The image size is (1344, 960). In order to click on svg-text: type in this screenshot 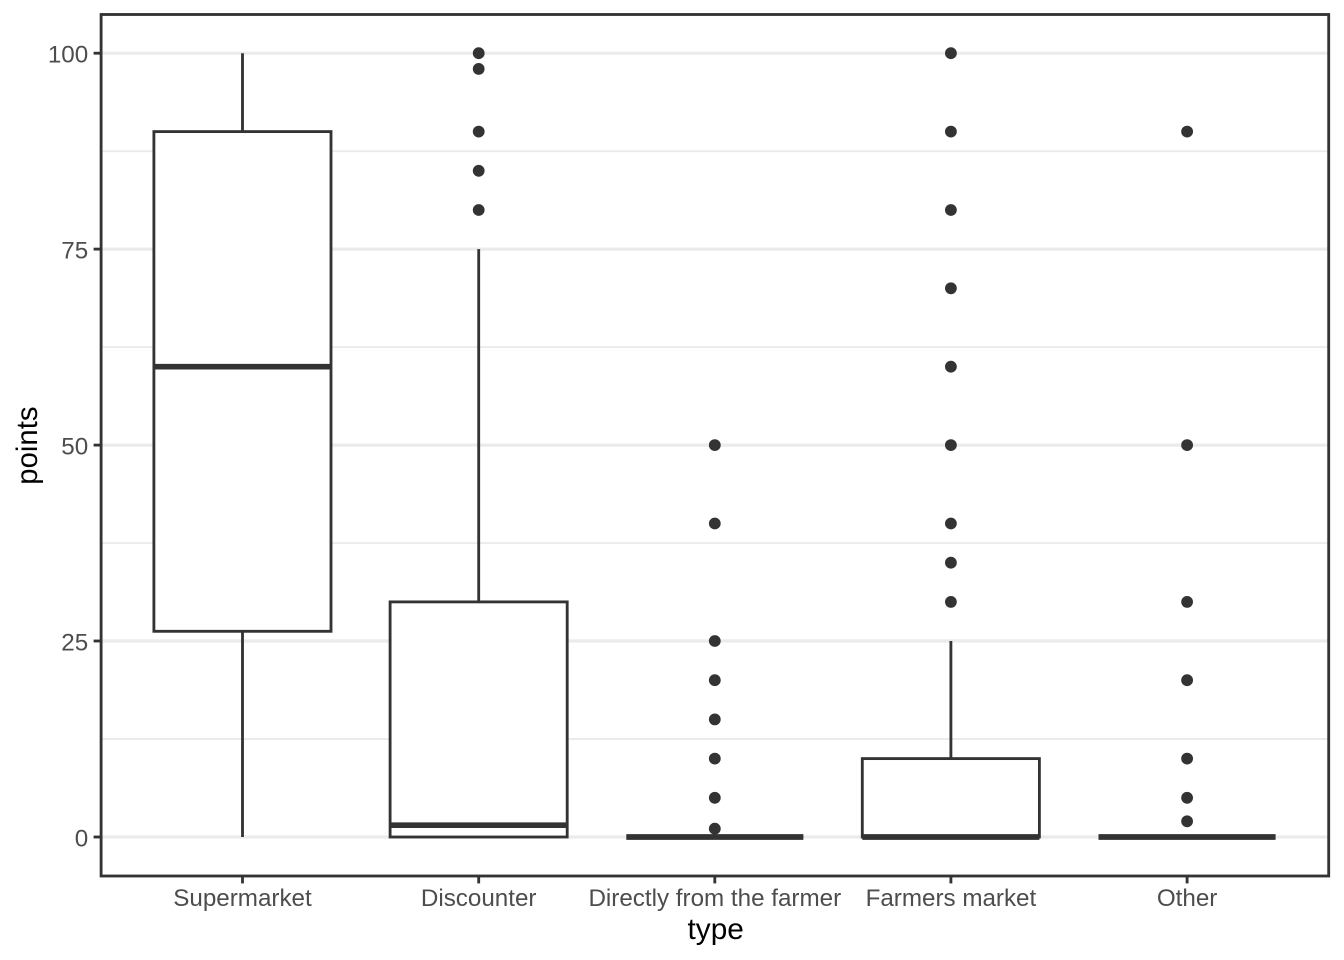, I will do `click(716, 929)`.